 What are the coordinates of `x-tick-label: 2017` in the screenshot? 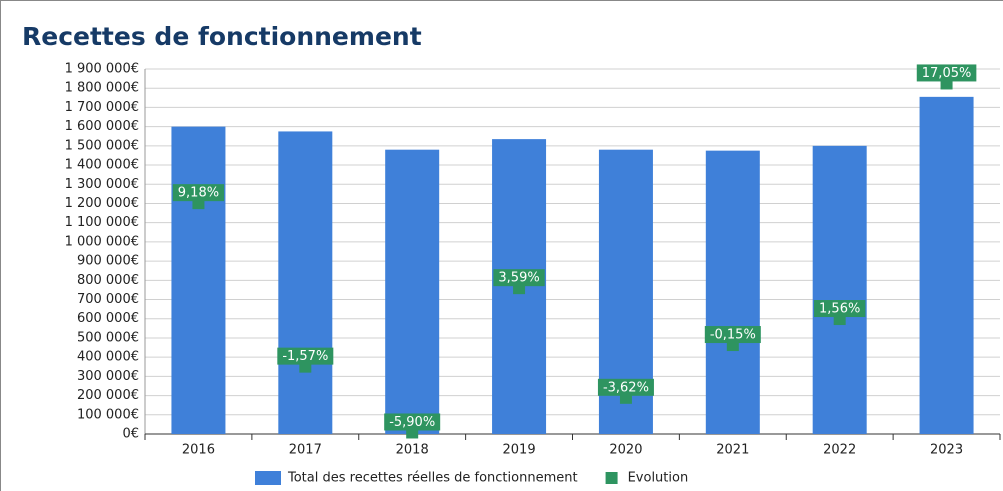 It's located at (305, 450).